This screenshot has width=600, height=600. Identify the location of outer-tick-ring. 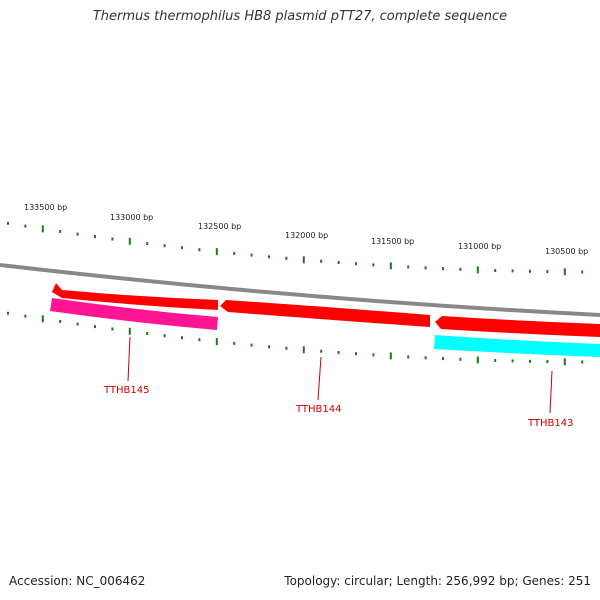
(295, 248).